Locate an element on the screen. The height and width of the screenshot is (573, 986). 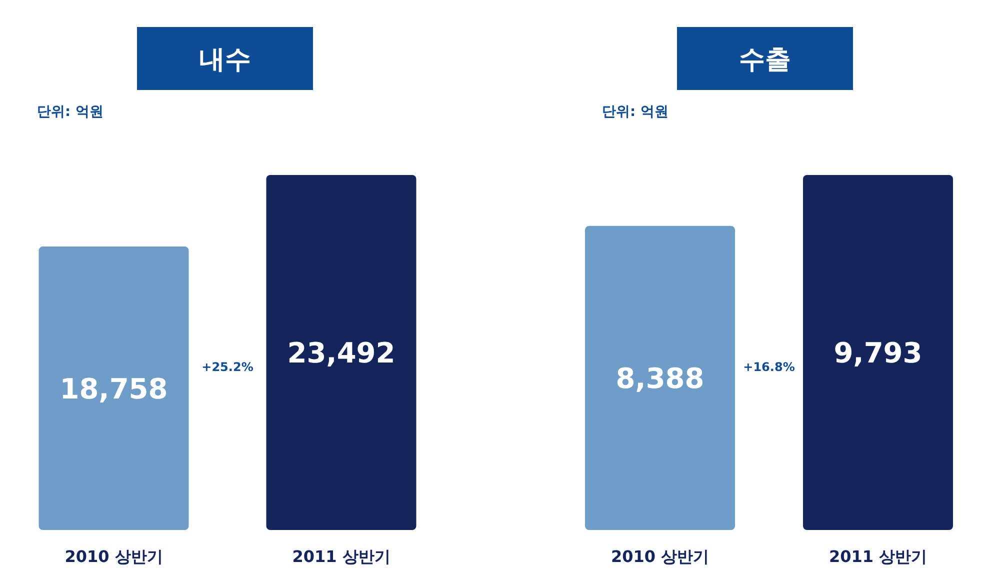
chart-title: 수출 is located at coordinates (765, 60).